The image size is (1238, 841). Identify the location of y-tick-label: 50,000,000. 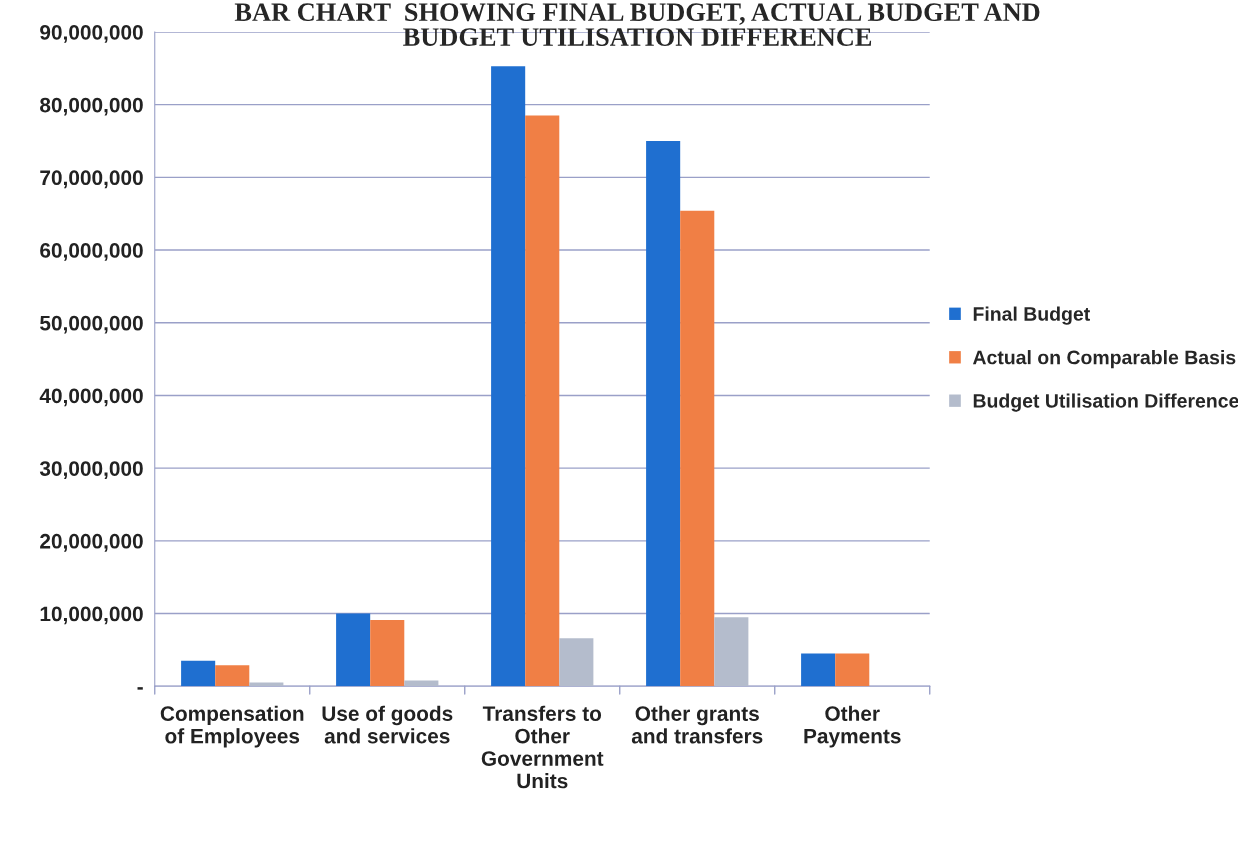
(91, 324).